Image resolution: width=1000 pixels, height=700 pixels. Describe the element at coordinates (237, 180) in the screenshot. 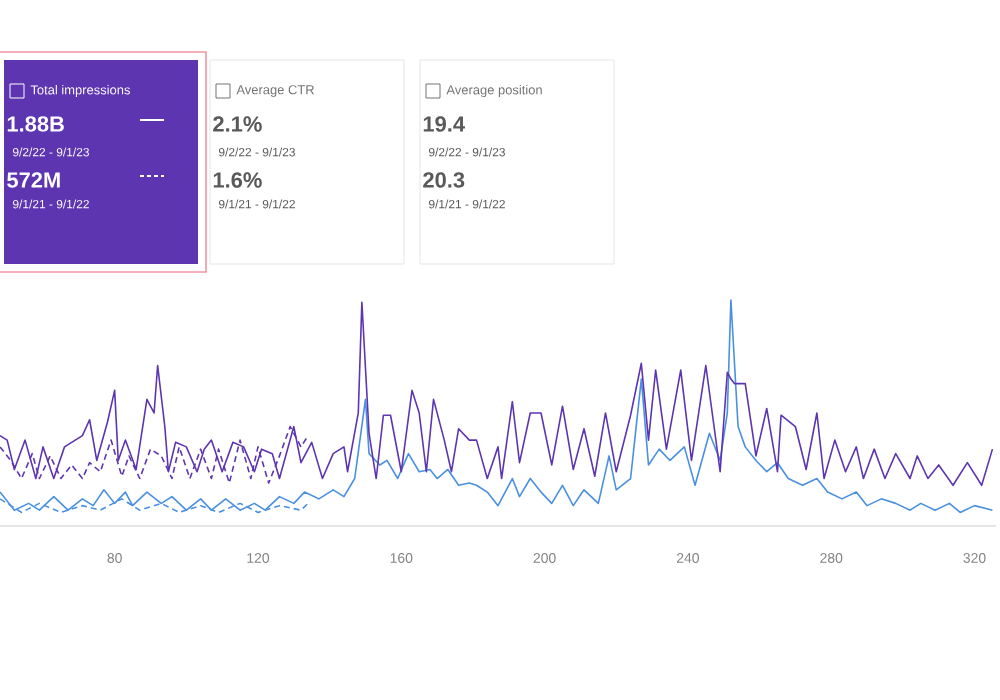

I see `text: 1.6%` at that location.